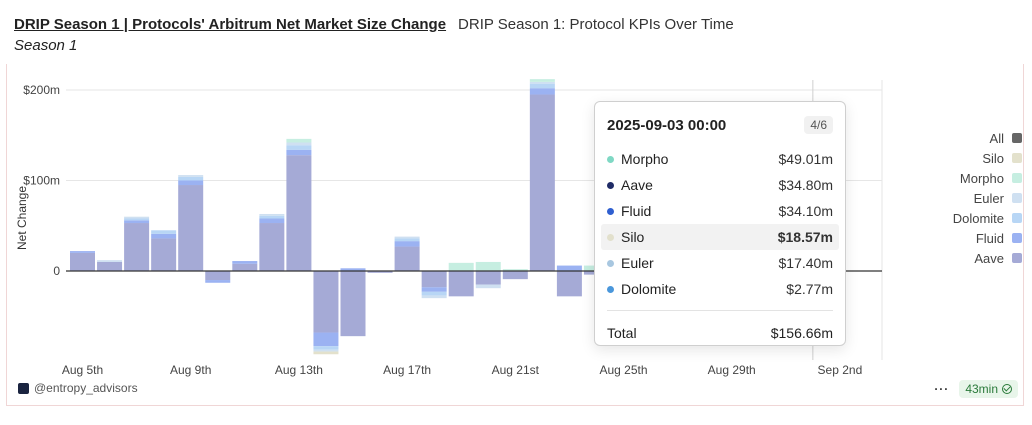 This screenshot has width=1032, height=425. I want to click on tooltip-page-indicator: 4/6, so click(818, 125).